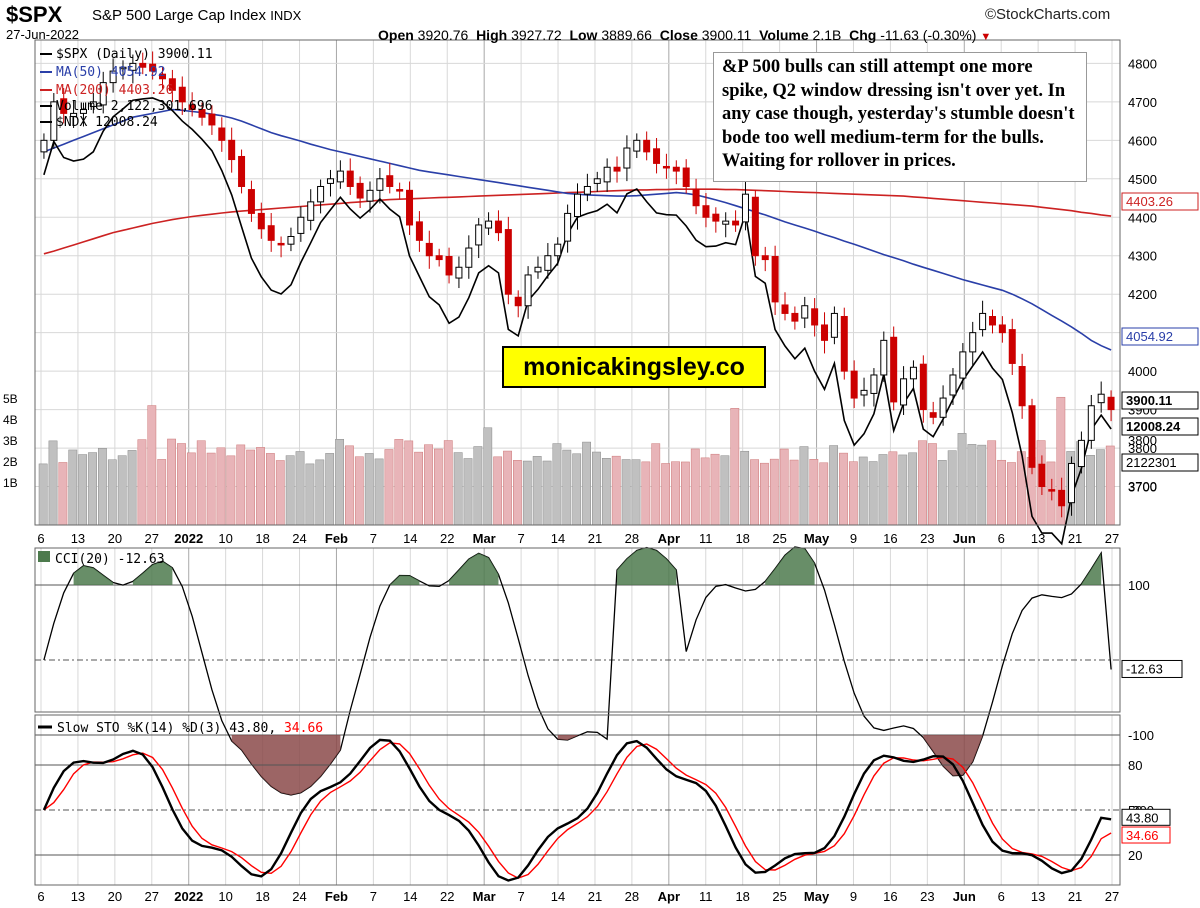 The image size is (1200, 908). I want to click on chart-date: 27-Jun-2022, so click(42, 34).